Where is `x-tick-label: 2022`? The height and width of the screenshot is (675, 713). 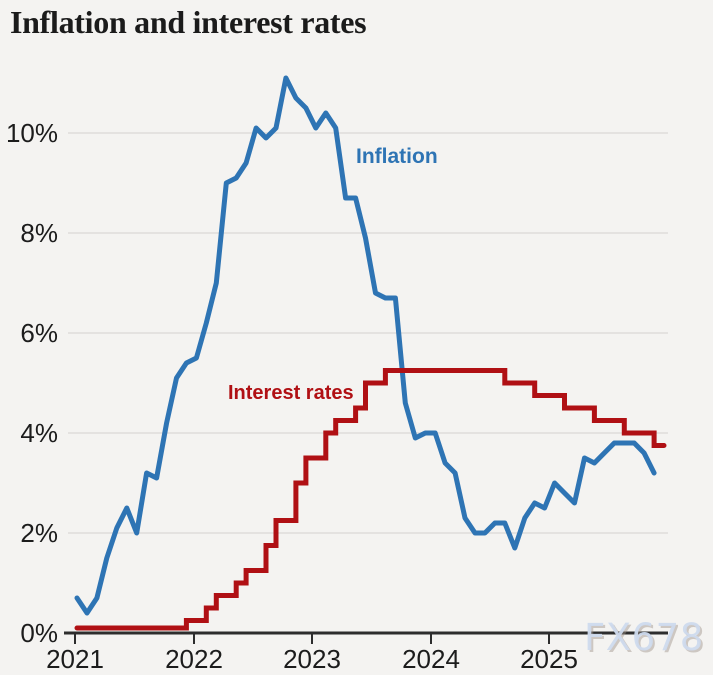 x-tick-label: 2022 is located at coordinates (194, 659).